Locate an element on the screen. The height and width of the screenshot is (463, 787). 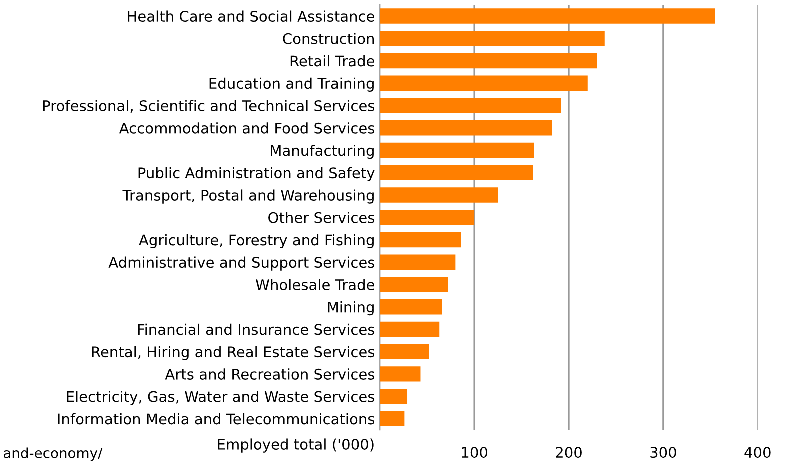
x-tick-label: 200 is located at coordinates (569, 452).